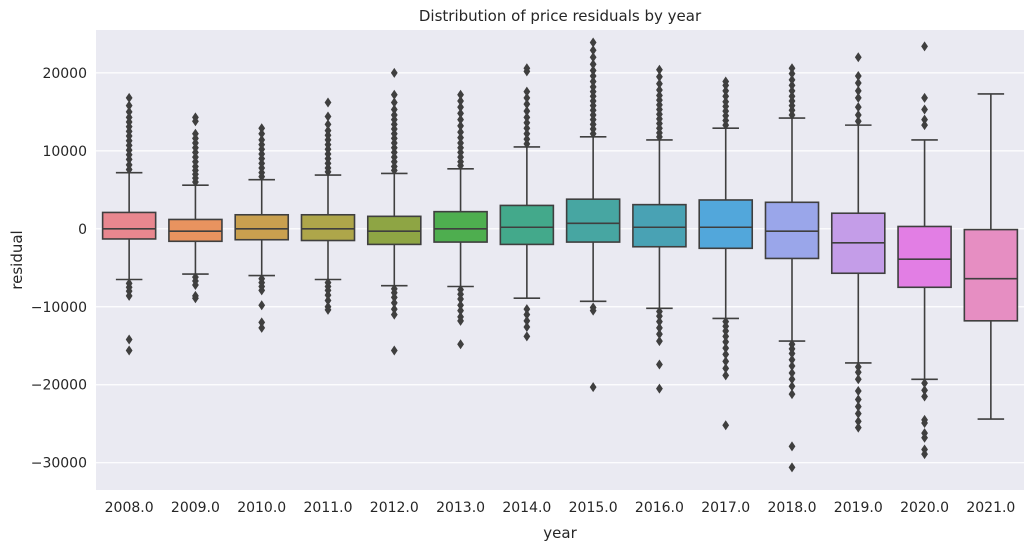  I want to click on chart-title: Distribution of price residuals by year, so click(560, 16).